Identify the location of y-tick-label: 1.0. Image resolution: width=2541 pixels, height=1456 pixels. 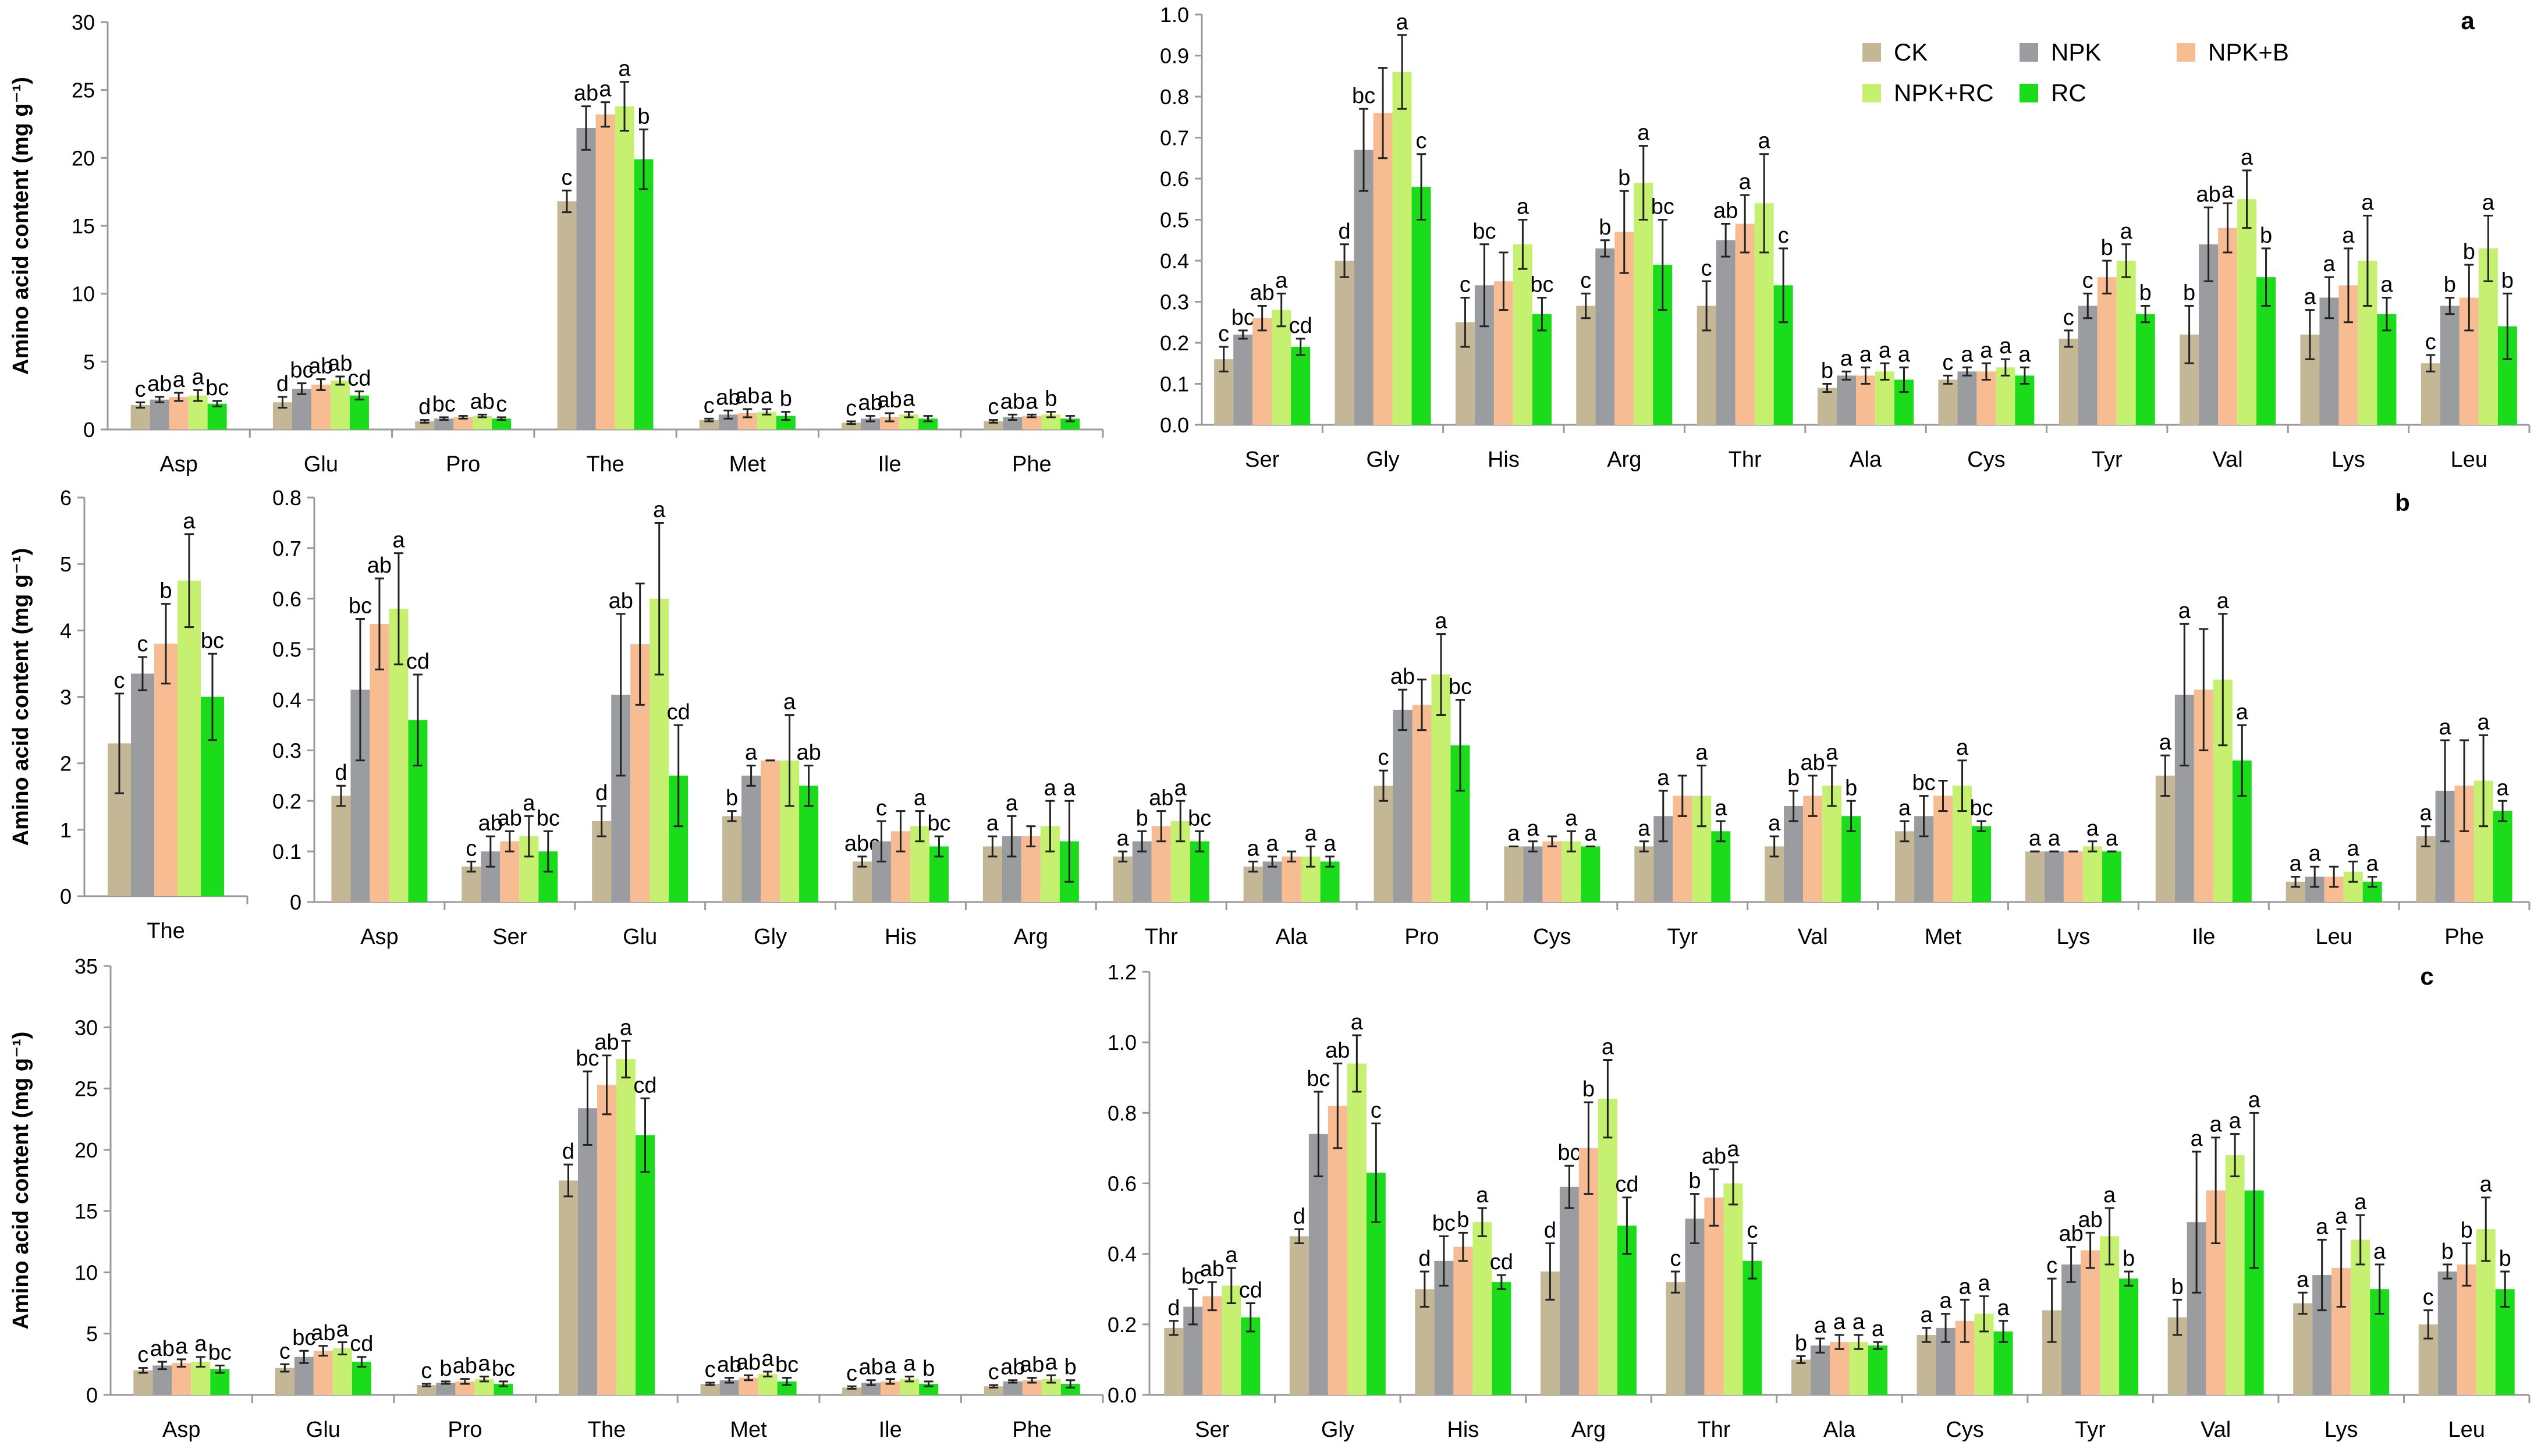
(1174, 15).